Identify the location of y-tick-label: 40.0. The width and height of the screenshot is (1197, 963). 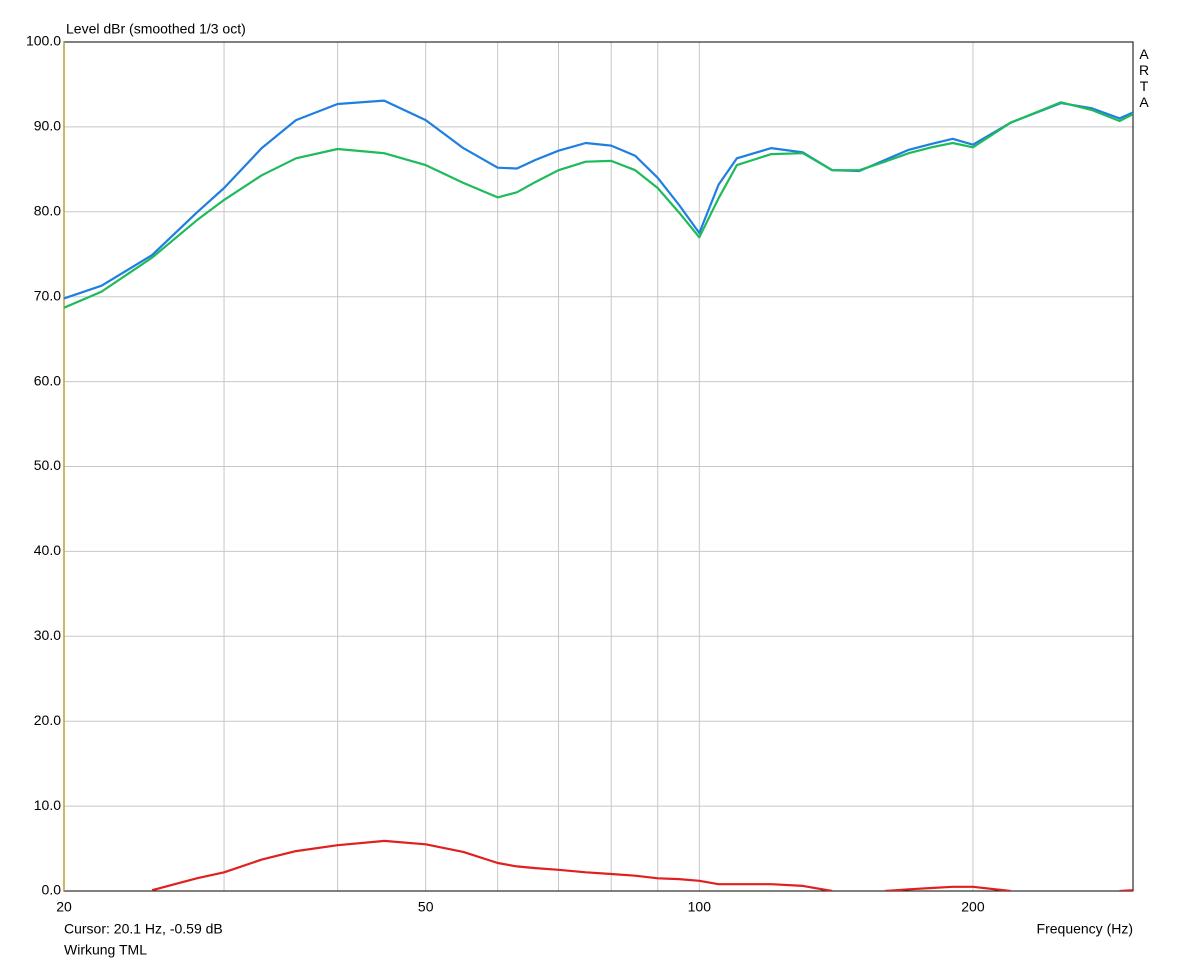
(47, 550).